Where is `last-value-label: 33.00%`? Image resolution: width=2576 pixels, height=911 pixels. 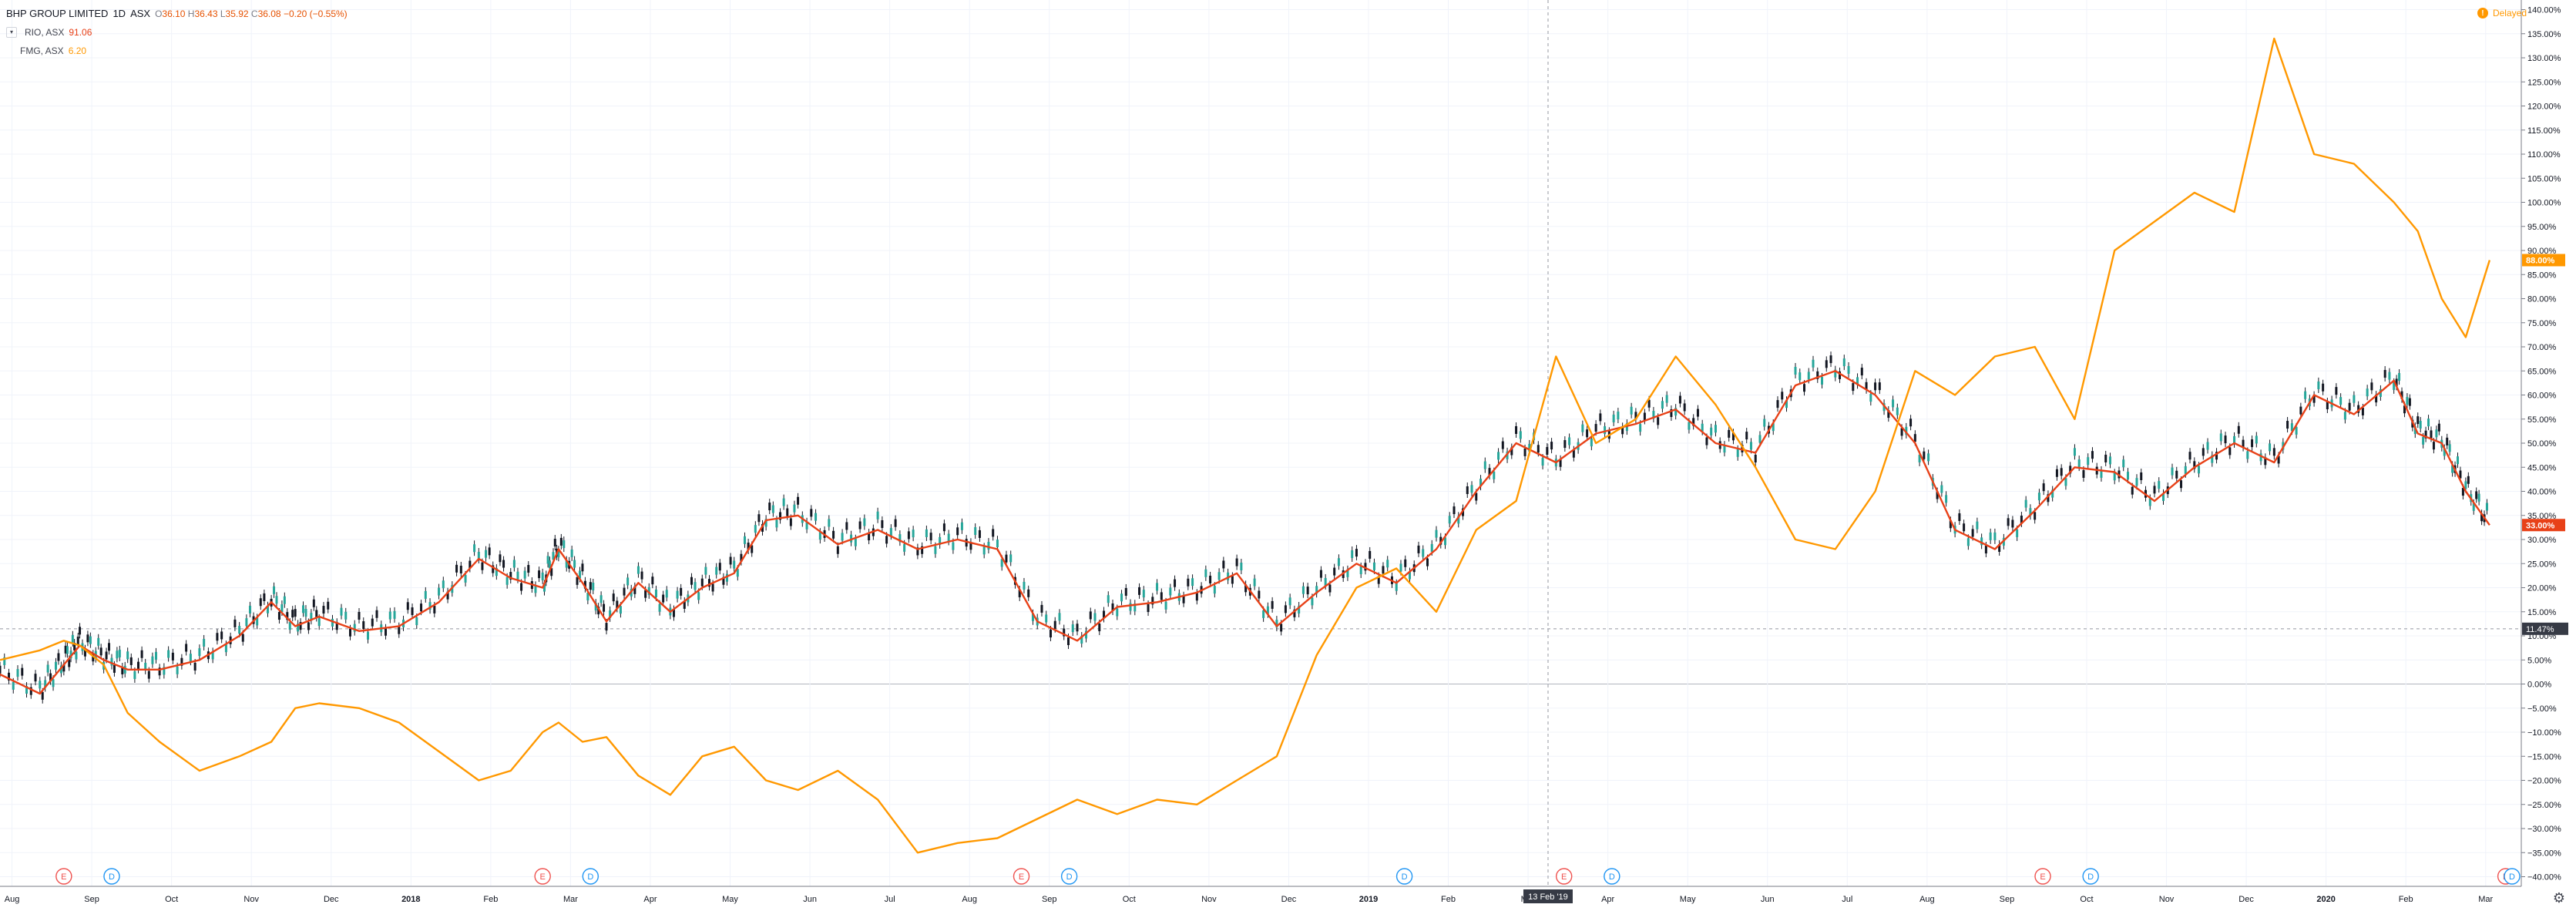
last-value-label: 33.00% is located at coordinates (2540, 525).